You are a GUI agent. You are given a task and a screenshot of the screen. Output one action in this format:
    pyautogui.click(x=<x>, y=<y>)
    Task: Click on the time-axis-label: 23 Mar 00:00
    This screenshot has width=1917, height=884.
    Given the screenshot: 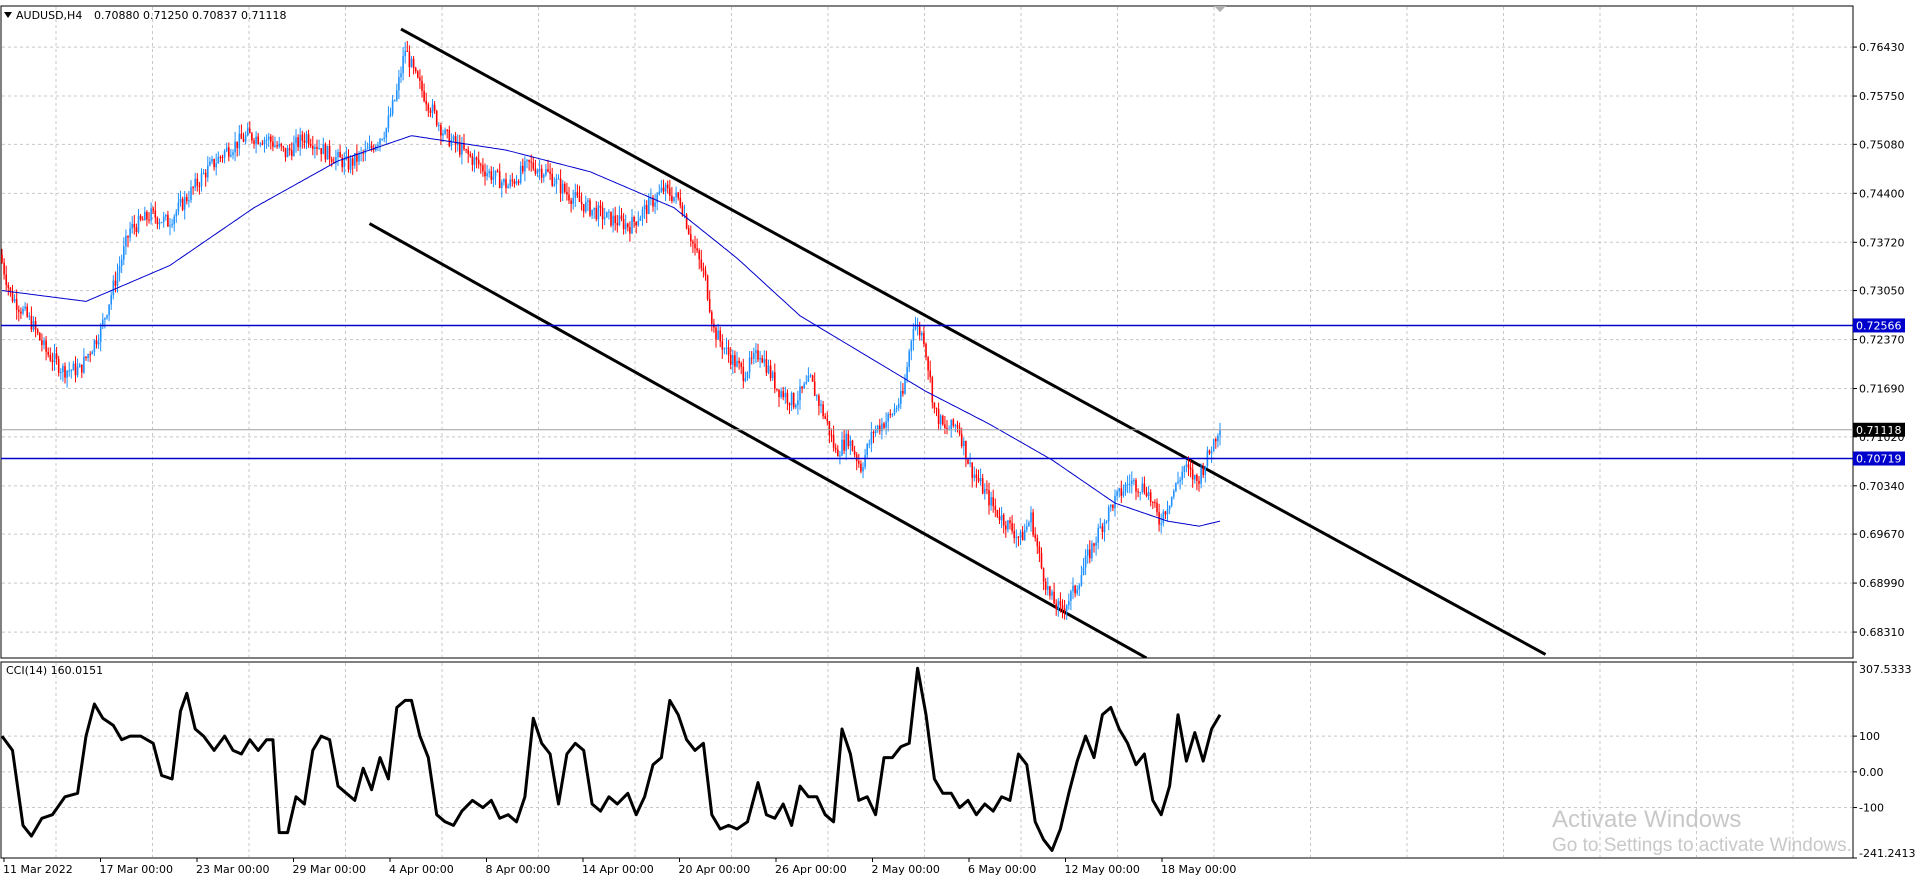 What is the action you would take?
    pyautogui.click(x=232, y=869)
    